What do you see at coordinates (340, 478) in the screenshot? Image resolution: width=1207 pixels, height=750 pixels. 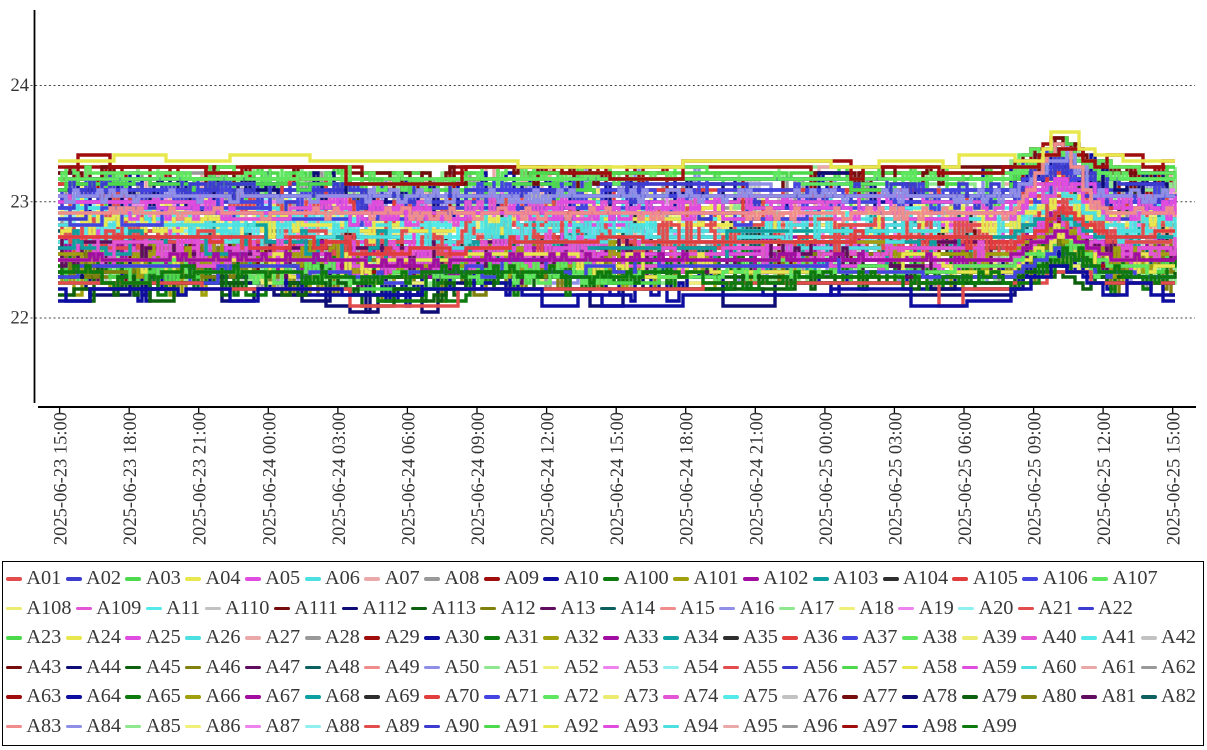 I see `svg-text: 2025-06-24 03:00` at bounding box center [340, 478].